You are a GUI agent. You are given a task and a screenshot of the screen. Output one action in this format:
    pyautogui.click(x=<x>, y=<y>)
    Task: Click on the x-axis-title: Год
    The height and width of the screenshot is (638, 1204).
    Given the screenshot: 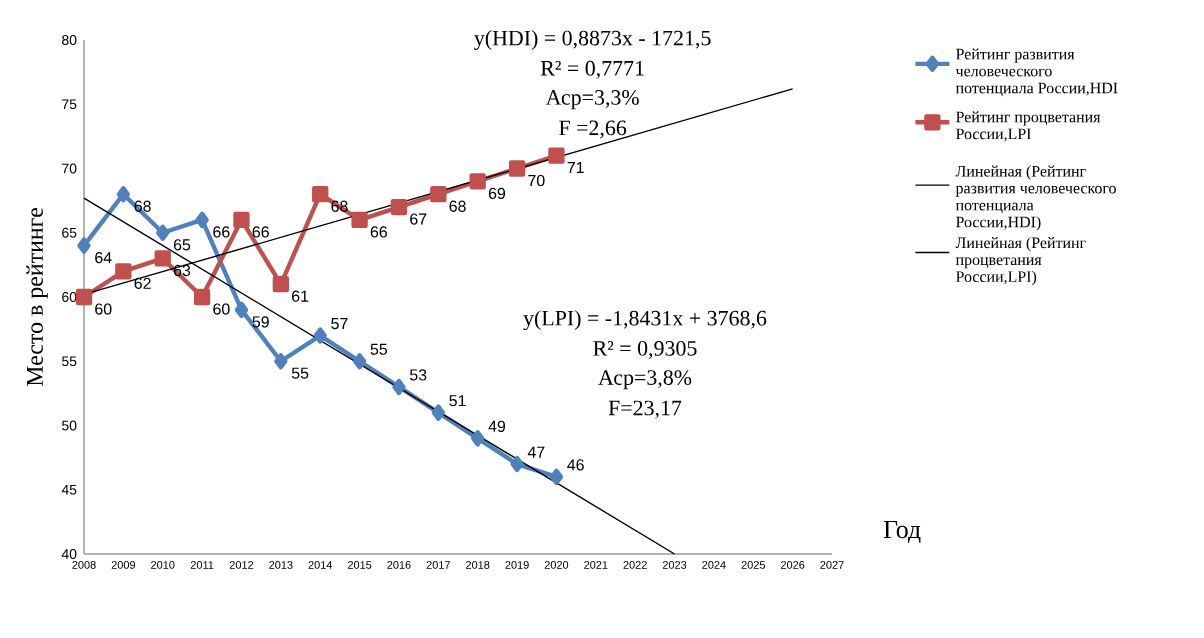 What is the action you would take?
    pyautogui.click(x=902, y=531)
    